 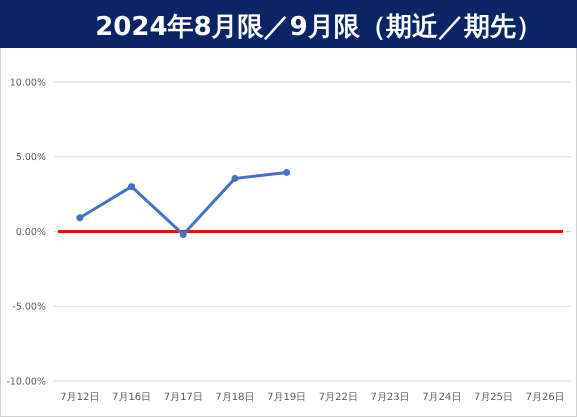 I want to click on x-tick-label: 7月26日, so click(x=545, y=397).